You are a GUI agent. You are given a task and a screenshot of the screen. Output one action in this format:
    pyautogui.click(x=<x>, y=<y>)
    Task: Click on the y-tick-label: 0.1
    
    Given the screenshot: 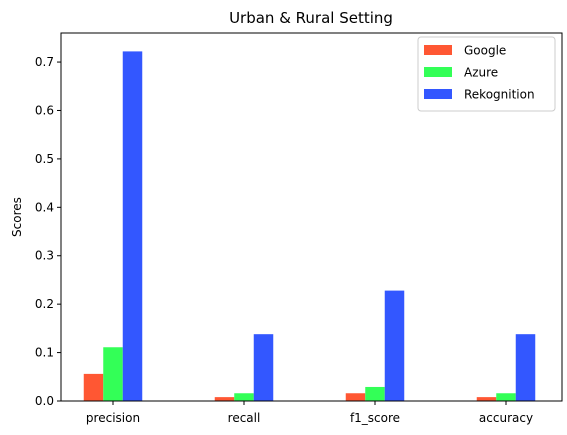 What is the action you would take?
    pyautogui.click(x=44, y=353)
    